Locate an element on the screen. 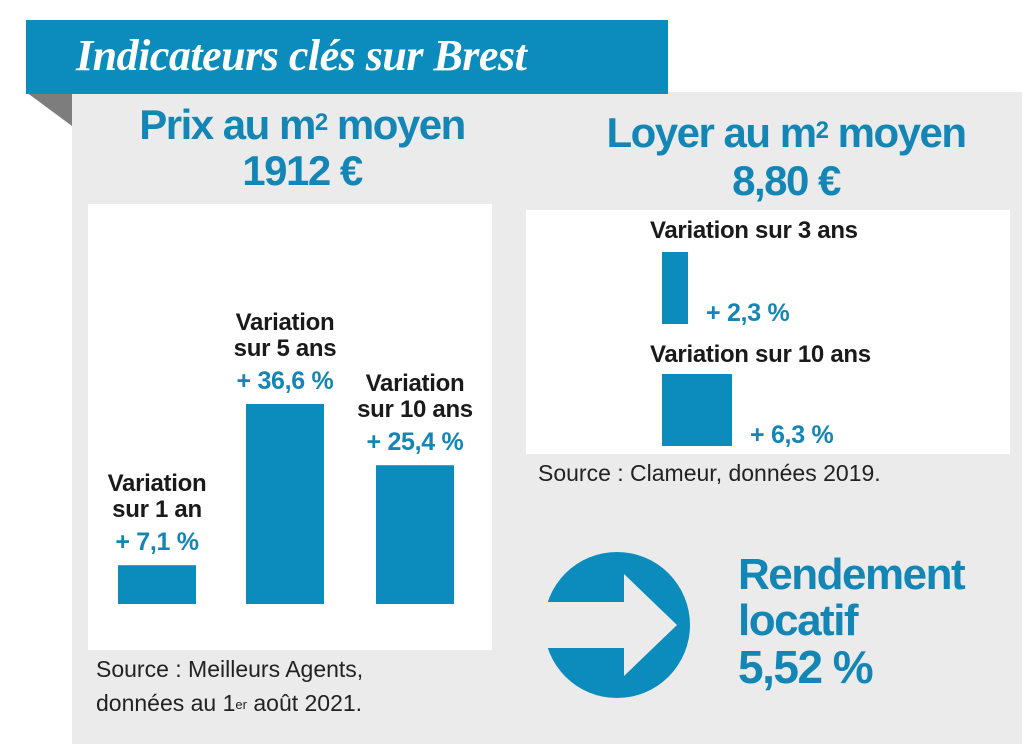 This screenshot has width=1024, height=746. loyer-heading: Loyer au m2 moyen is located at coordinates (786, 133).